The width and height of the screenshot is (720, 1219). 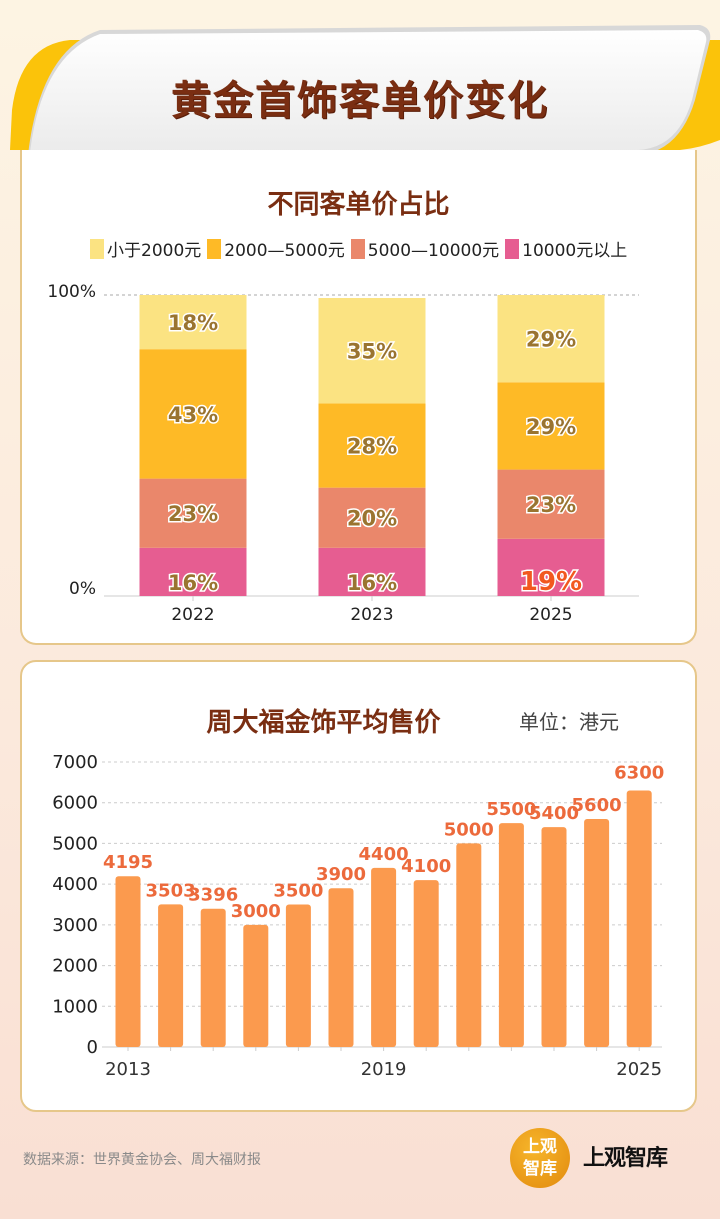 I want to click on bar-value-label: 5000, so click(x=469, y=829).